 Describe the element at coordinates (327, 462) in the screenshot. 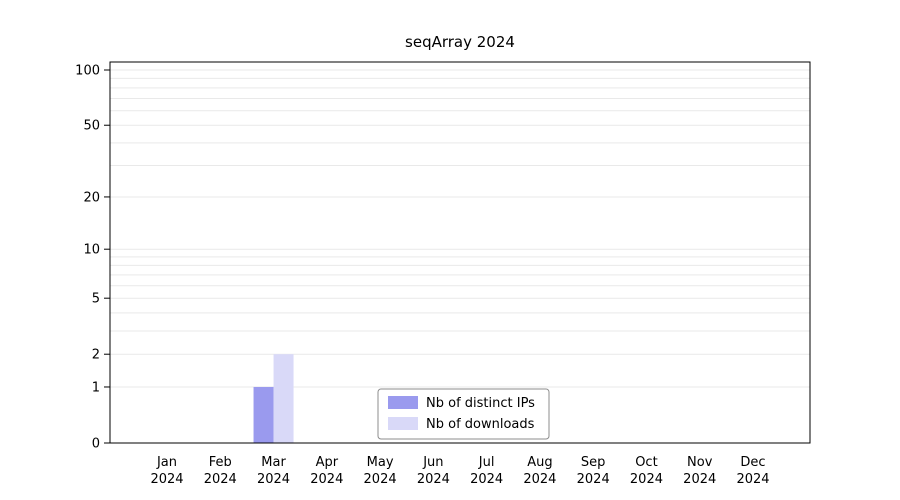

I see `x-month-label: Apr` at that location.